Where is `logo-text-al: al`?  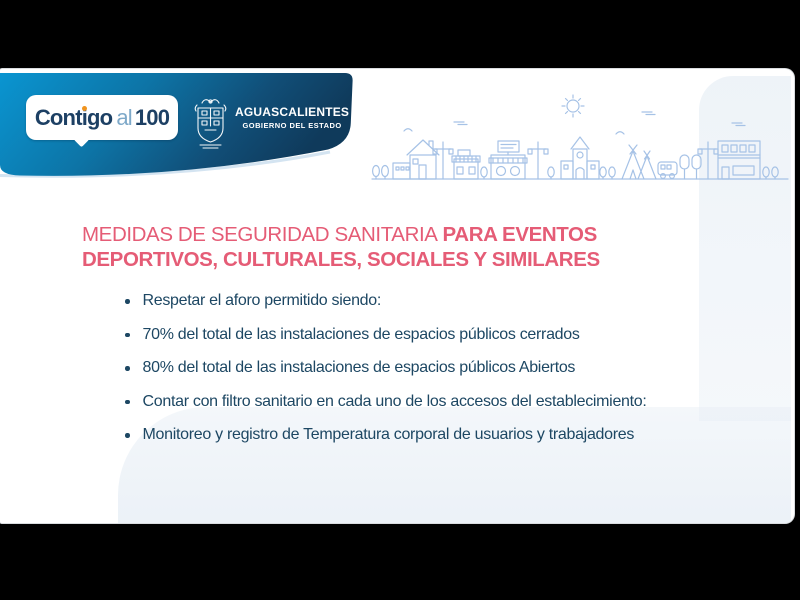 logo-text-al: al is located at coordinates (124, 117).